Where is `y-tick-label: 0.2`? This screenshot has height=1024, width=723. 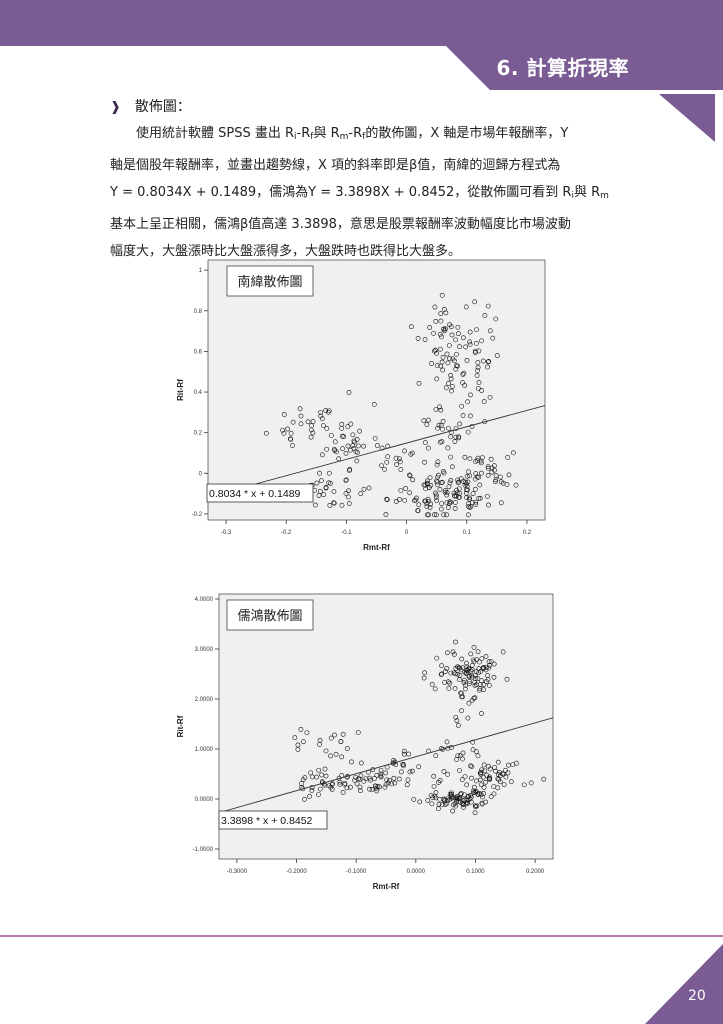
y-tick-label: 0.2 is located at coordinates (198, 434).